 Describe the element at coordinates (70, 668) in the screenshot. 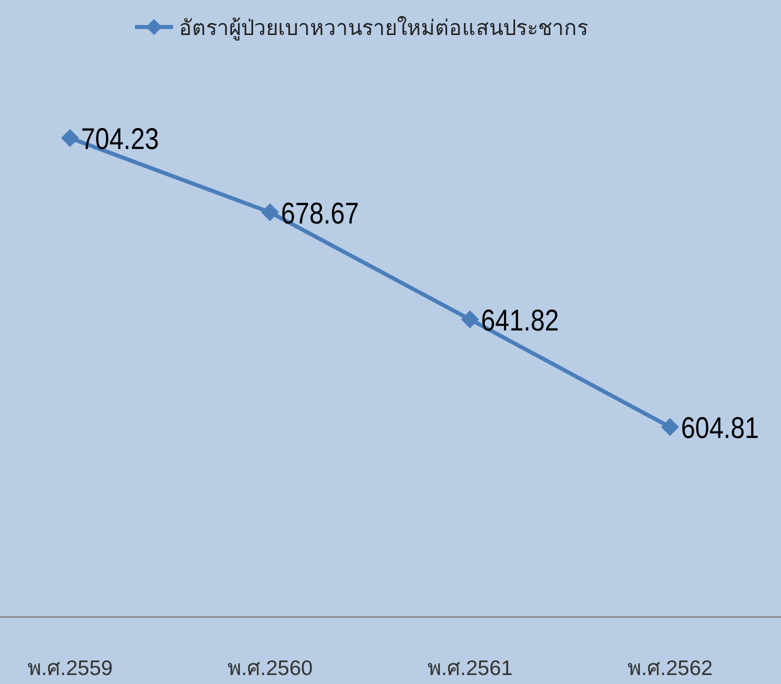

I see `x-tick-label: พ.ศ.2559` at that location.